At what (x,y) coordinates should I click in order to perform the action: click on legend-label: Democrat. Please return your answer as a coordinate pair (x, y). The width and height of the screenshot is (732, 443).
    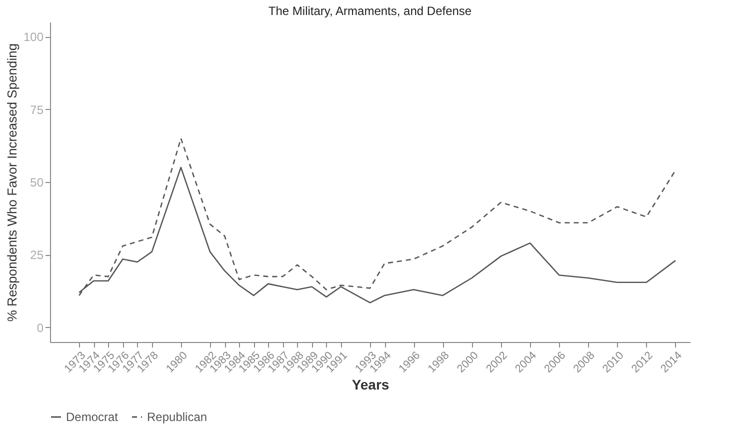
    Looking at the image, I should click on (92, 417).